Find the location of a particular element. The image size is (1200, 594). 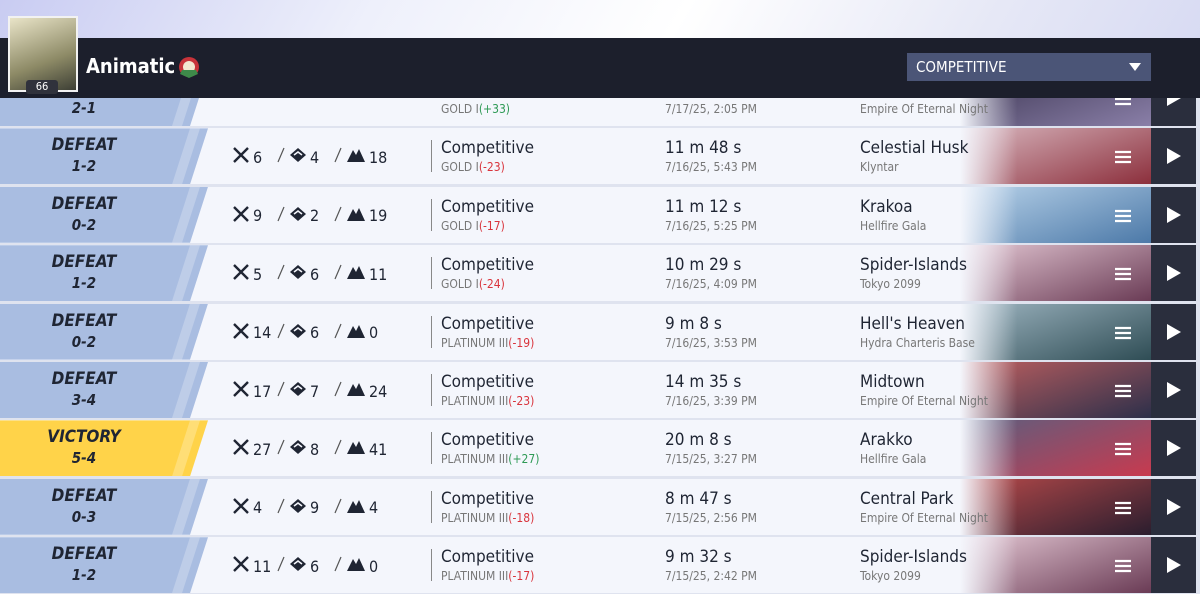

rank-line: GOLD I(-23) is located at coordinates (473, 167).